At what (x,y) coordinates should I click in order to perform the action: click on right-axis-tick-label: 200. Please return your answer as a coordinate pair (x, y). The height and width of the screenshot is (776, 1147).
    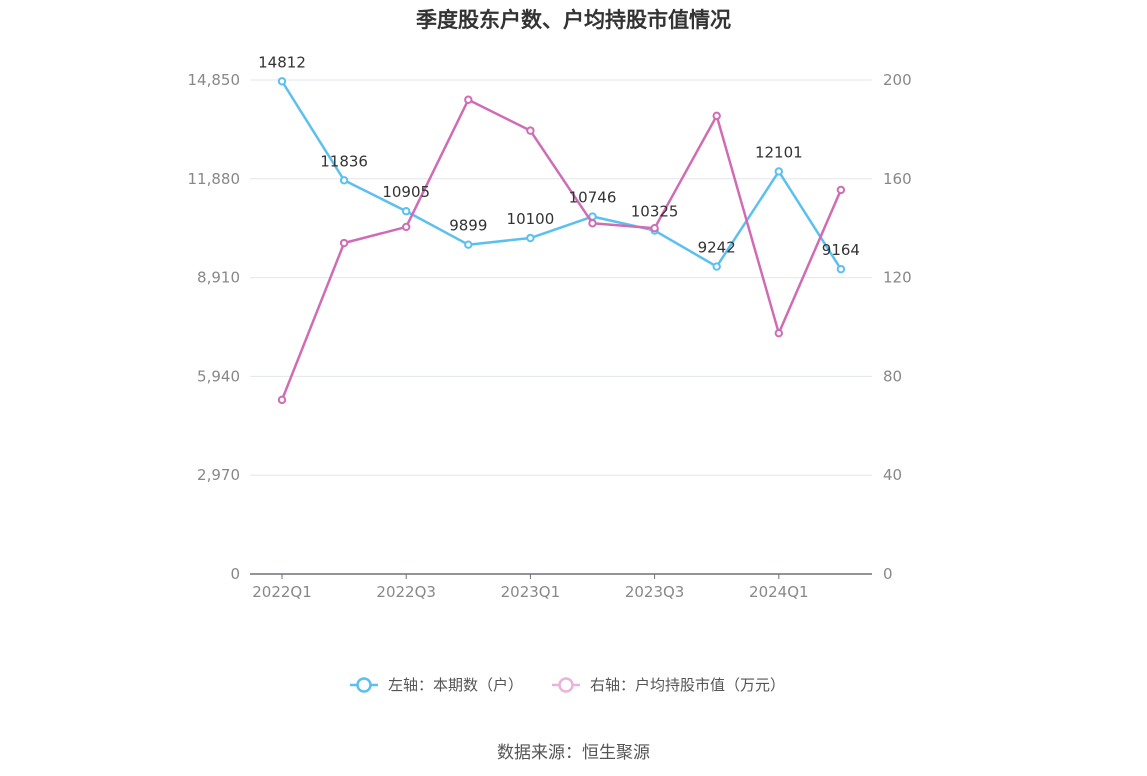
    Looking at the image, I should click on (897, 80).